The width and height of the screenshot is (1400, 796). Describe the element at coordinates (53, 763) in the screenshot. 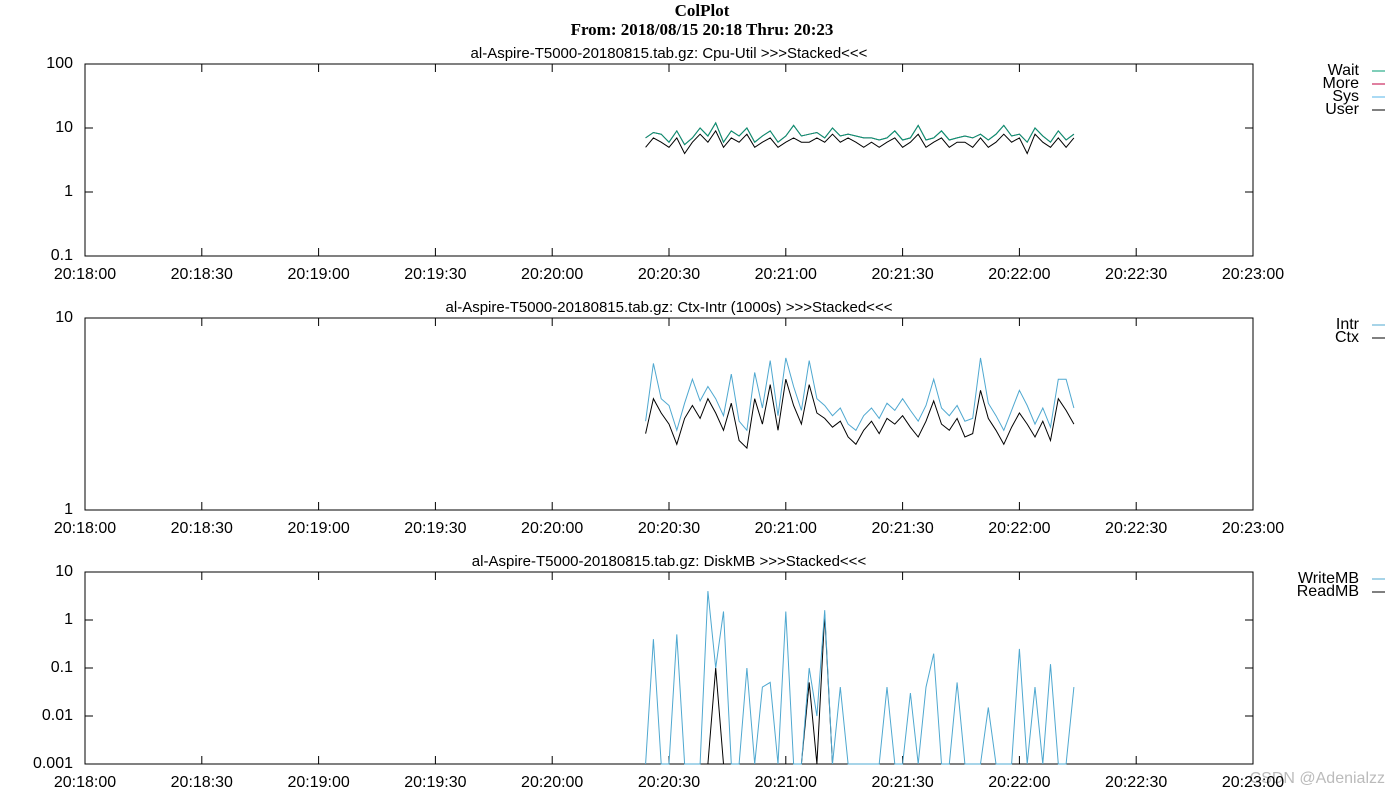

I see `y-tick-label: 0.001` at that location.